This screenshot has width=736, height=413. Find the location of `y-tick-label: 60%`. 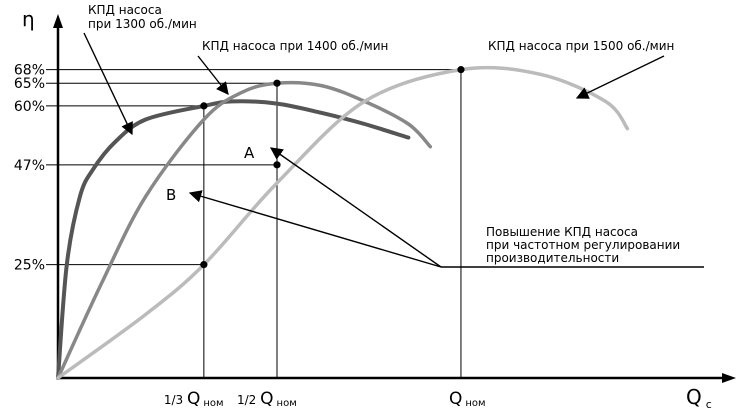

y-tick-label: 60% is located at coordinates (29, 107).